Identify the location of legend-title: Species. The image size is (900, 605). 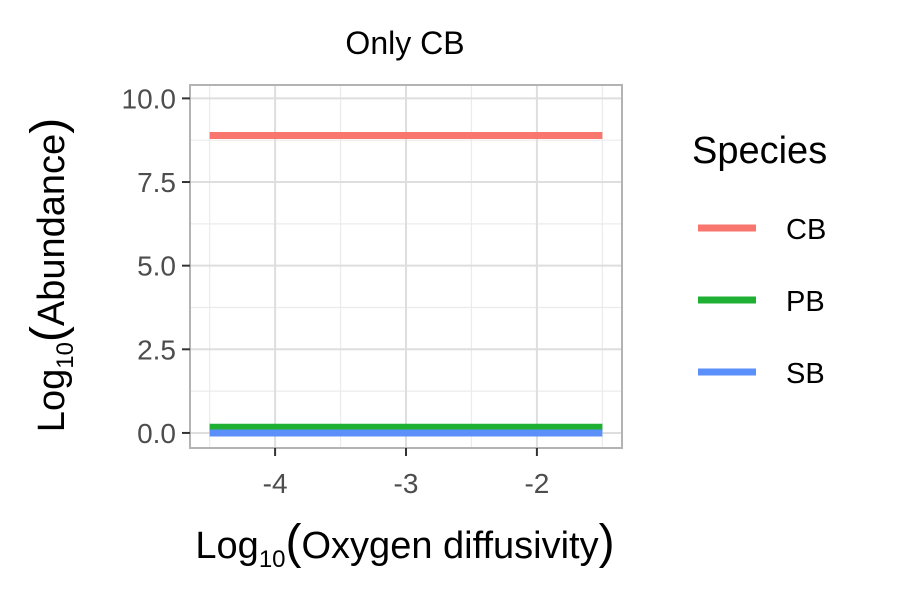
(759, 151).